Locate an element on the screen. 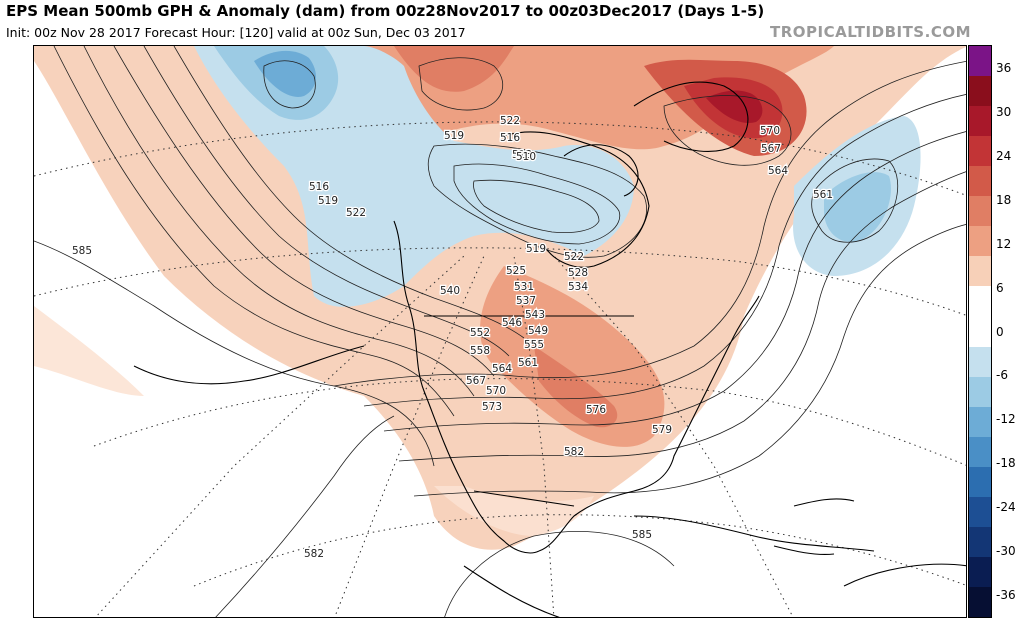  colorbar-tick-label: -24 is located at coordinates (1006, 507).